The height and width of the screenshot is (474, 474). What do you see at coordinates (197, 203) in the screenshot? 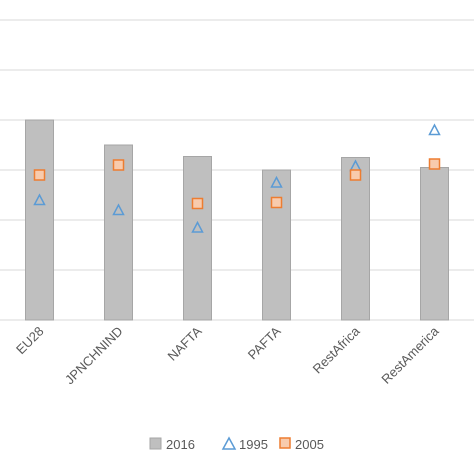
I see `marker-2005-nafta` at bounding box center [197, 203].